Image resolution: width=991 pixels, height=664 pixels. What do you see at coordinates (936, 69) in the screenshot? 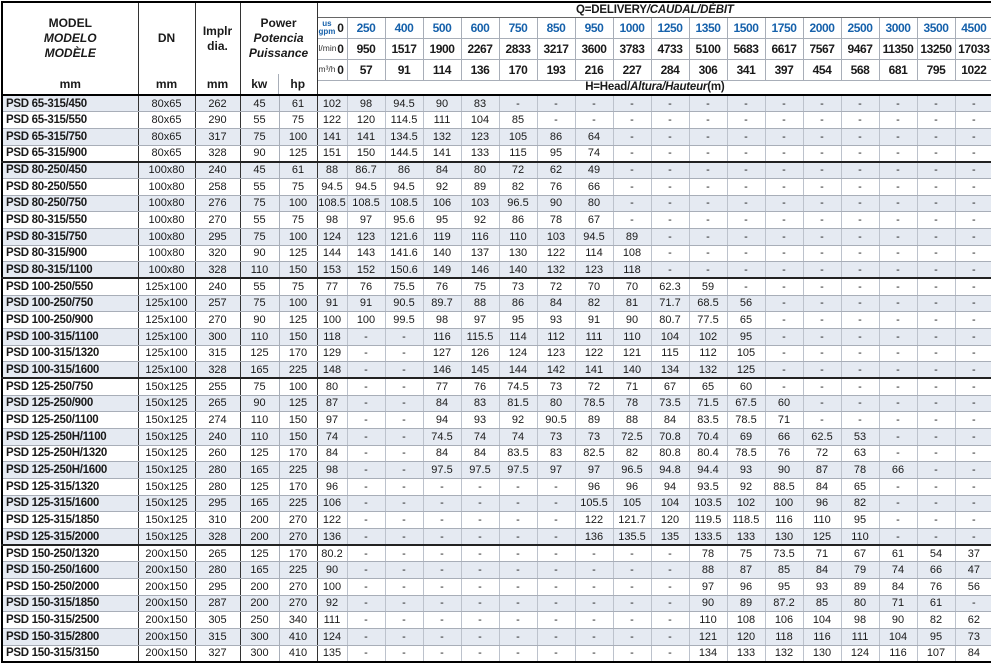
I see `q-col-header: 795` at bounding box center [936, 69].